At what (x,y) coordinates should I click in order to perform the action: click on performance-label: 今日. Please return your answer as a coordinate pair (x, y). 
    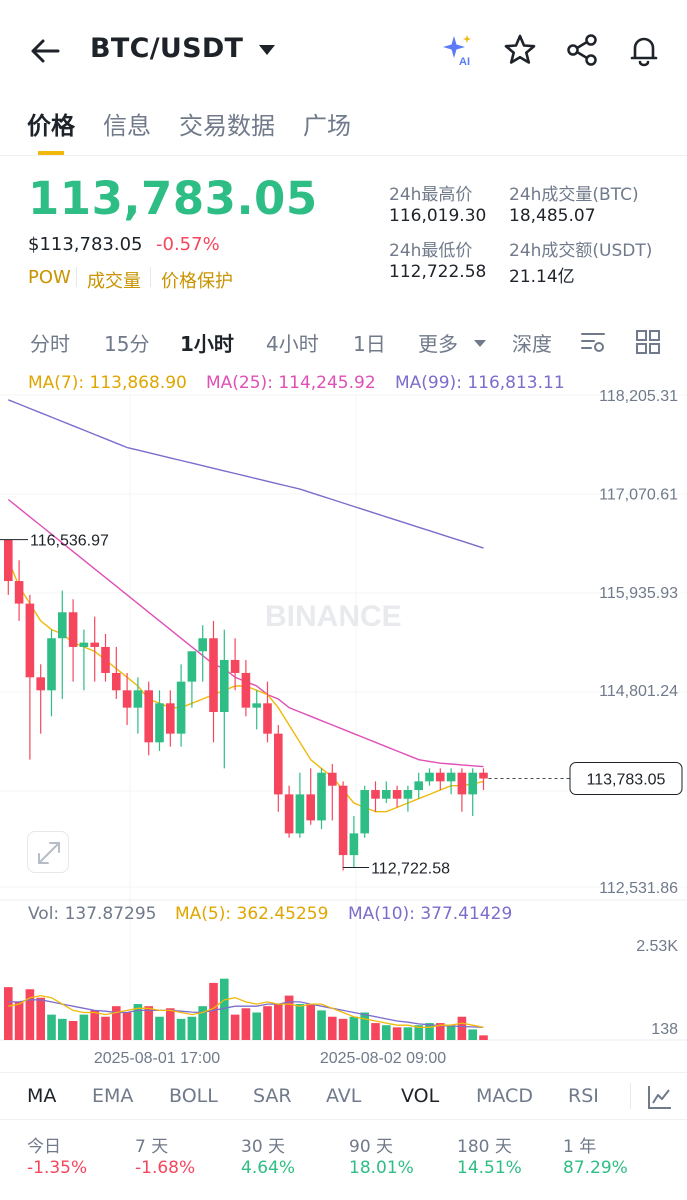
    Looking at the image, I should click on (44, 1147).